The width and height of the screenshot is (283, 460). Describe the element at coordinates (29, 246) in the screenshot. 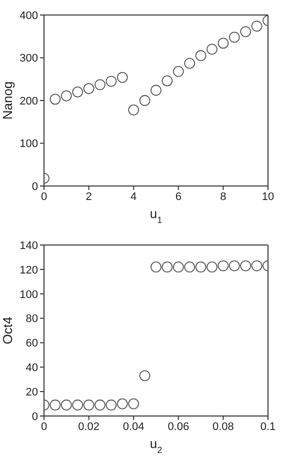

I see `y-tick-label: 140` at that location.